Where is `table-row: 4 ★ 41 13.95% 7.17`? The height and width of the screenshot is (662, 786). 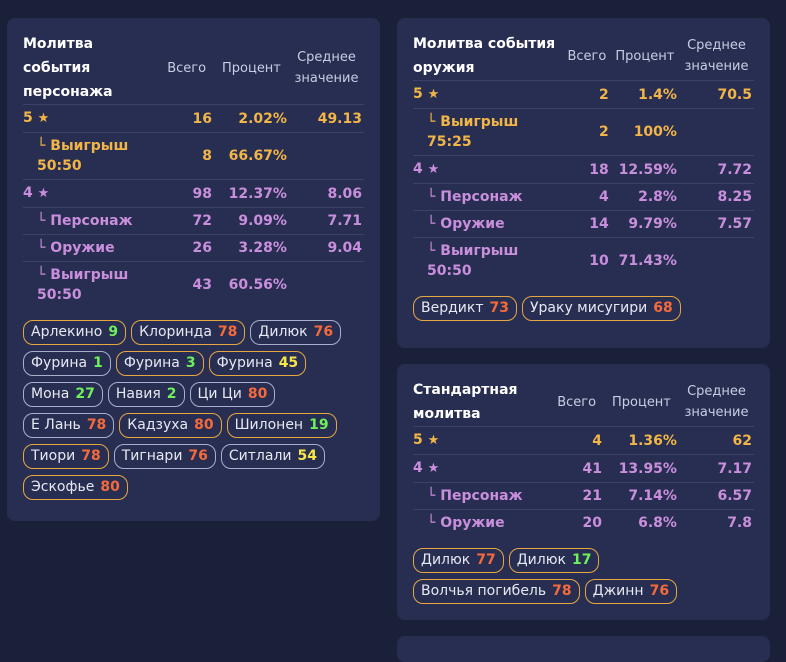 table-row: 4 ★ 41 13.95% 7.17 is located at coordinates (583, 468).